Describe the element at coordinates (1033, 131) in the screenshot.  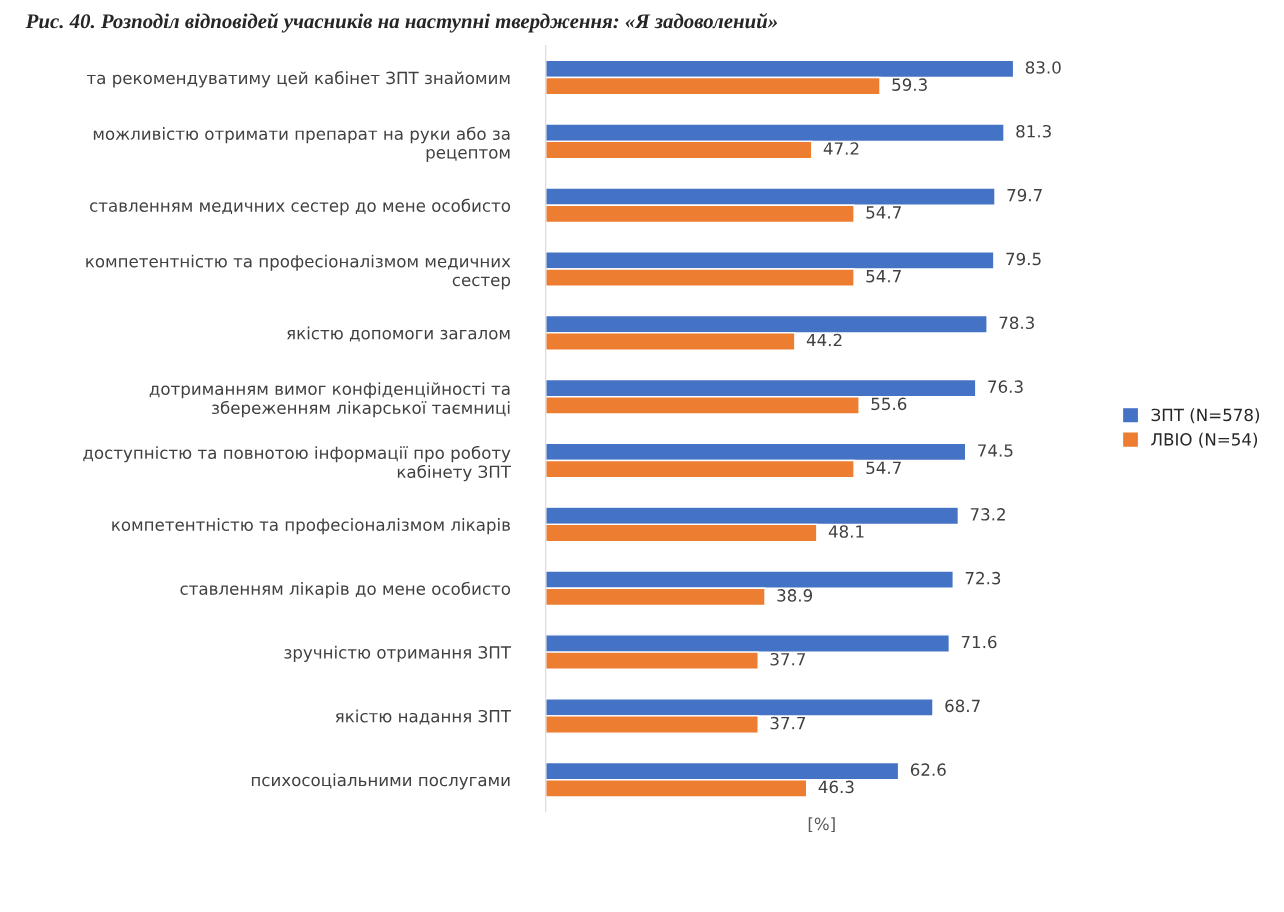
I see `data-label: 81.3` at that location.